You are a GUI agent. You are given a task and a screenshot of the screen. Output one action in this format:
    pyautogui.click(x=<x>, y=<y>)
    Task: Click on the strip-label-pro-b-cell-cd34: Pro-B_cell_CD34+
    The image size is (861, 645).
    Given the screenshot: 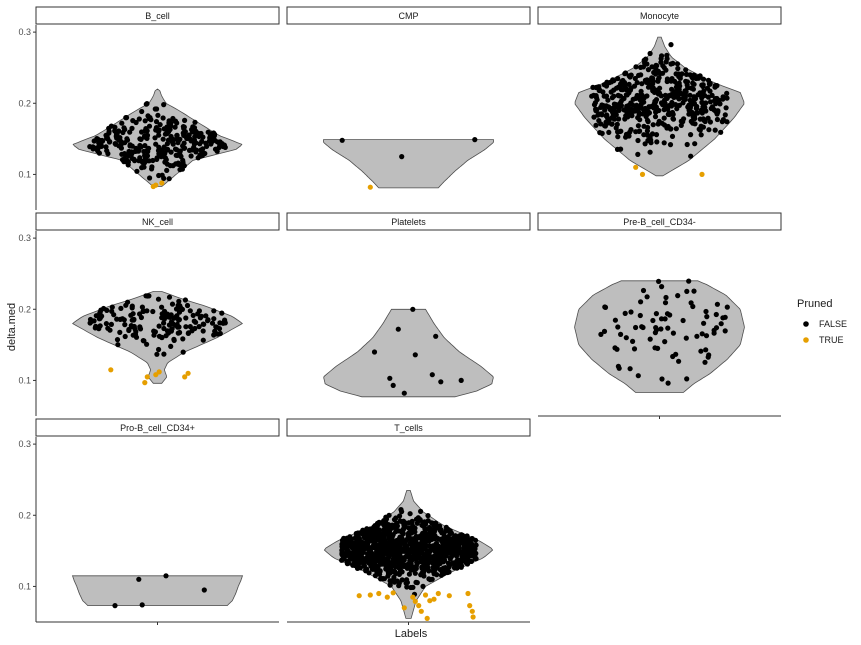 What is the action you would take?
    pyautogui.click(x=157, y=428)
    